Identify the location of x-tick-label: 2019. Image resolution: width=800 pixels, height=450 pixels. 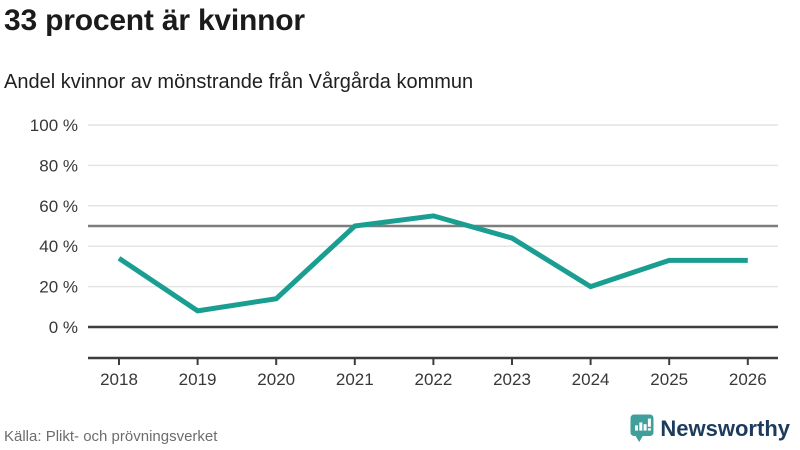
(198, 379).